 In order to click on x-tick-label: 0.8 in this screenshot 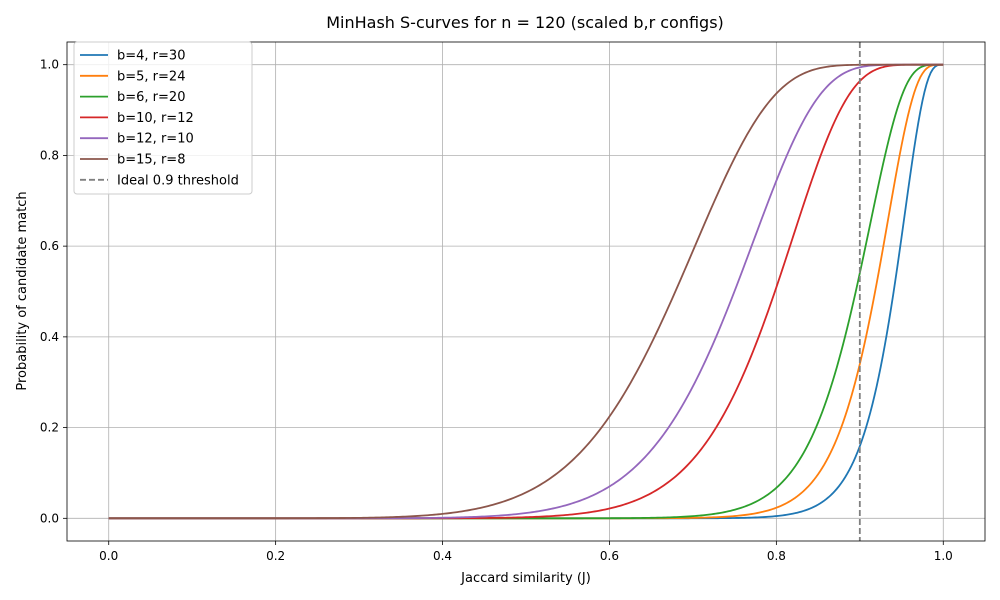, I will do `click(776, 556)`.